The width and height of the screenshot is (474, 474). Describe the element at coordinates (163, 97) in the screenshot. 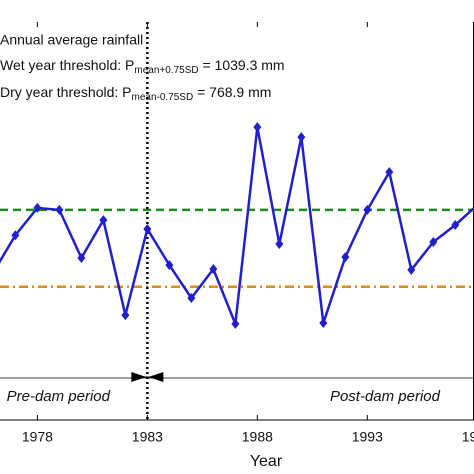

I see `legend-subscript: mean-0.75SD` at that location.